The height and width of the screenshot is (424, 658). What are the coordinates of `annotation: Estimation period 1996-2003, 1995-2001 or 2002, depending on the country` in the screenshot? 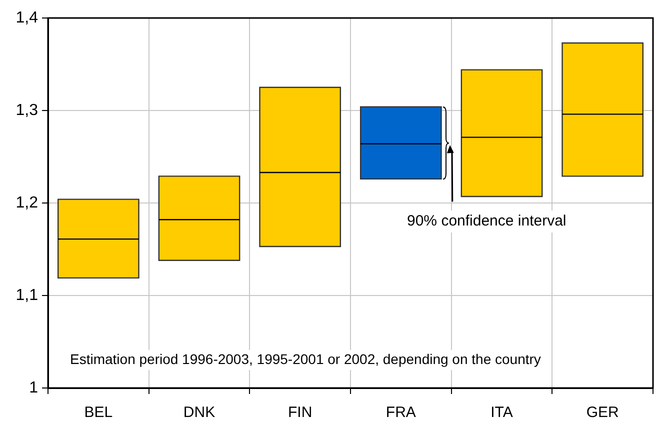 It's located at (305, 358).